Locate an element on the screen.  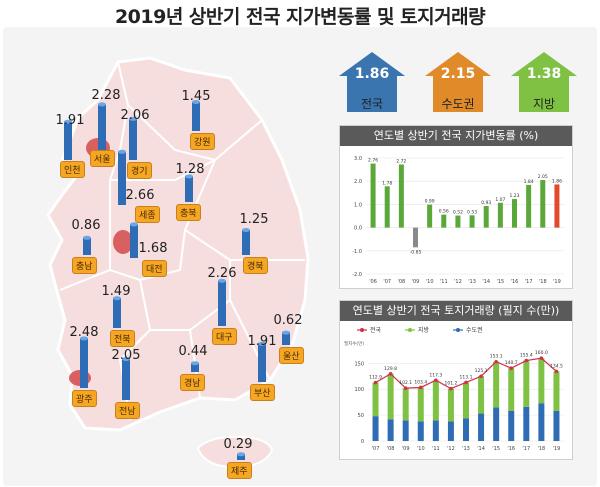
region-label-daegu: 대구 is located at coordinates (224, 336).